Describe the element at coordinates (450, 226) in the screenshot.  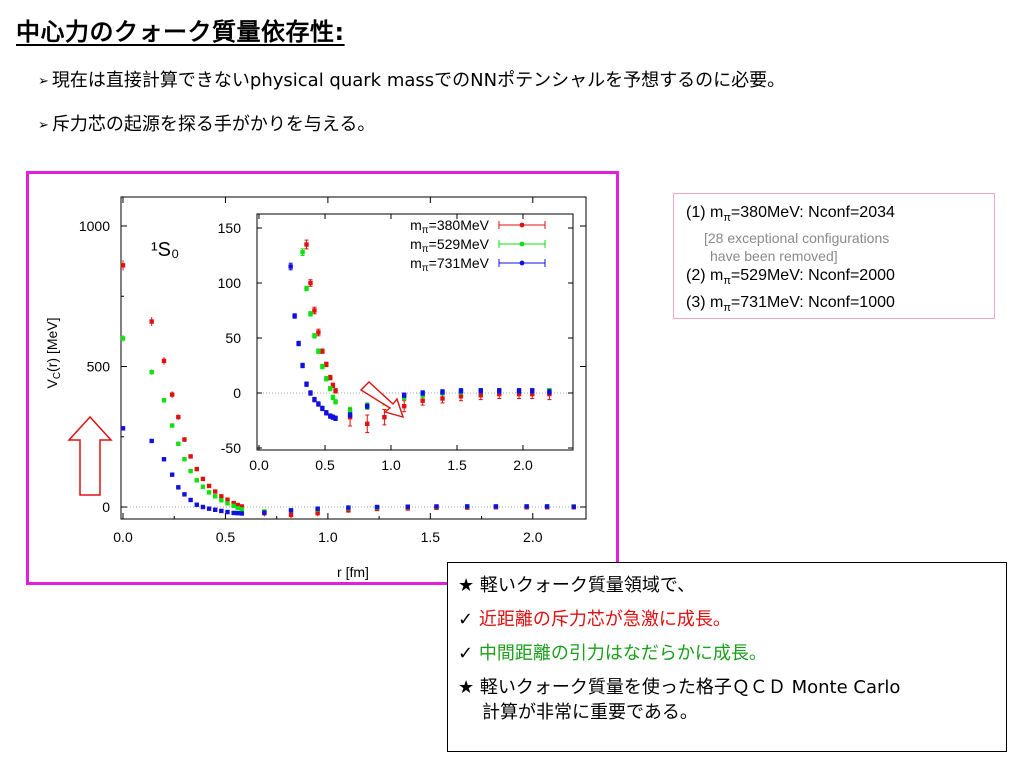
I see `legend-label: mπ=380MeV` at that location.